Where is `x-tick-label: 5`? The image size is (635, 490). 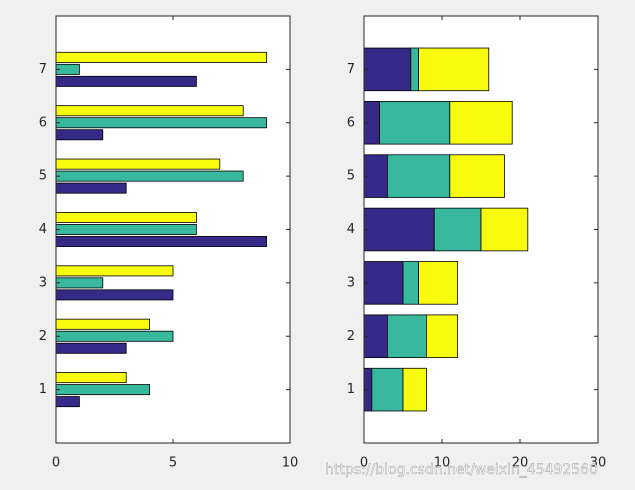 x-tick-label: 5 is located at coordinates (173, 463).